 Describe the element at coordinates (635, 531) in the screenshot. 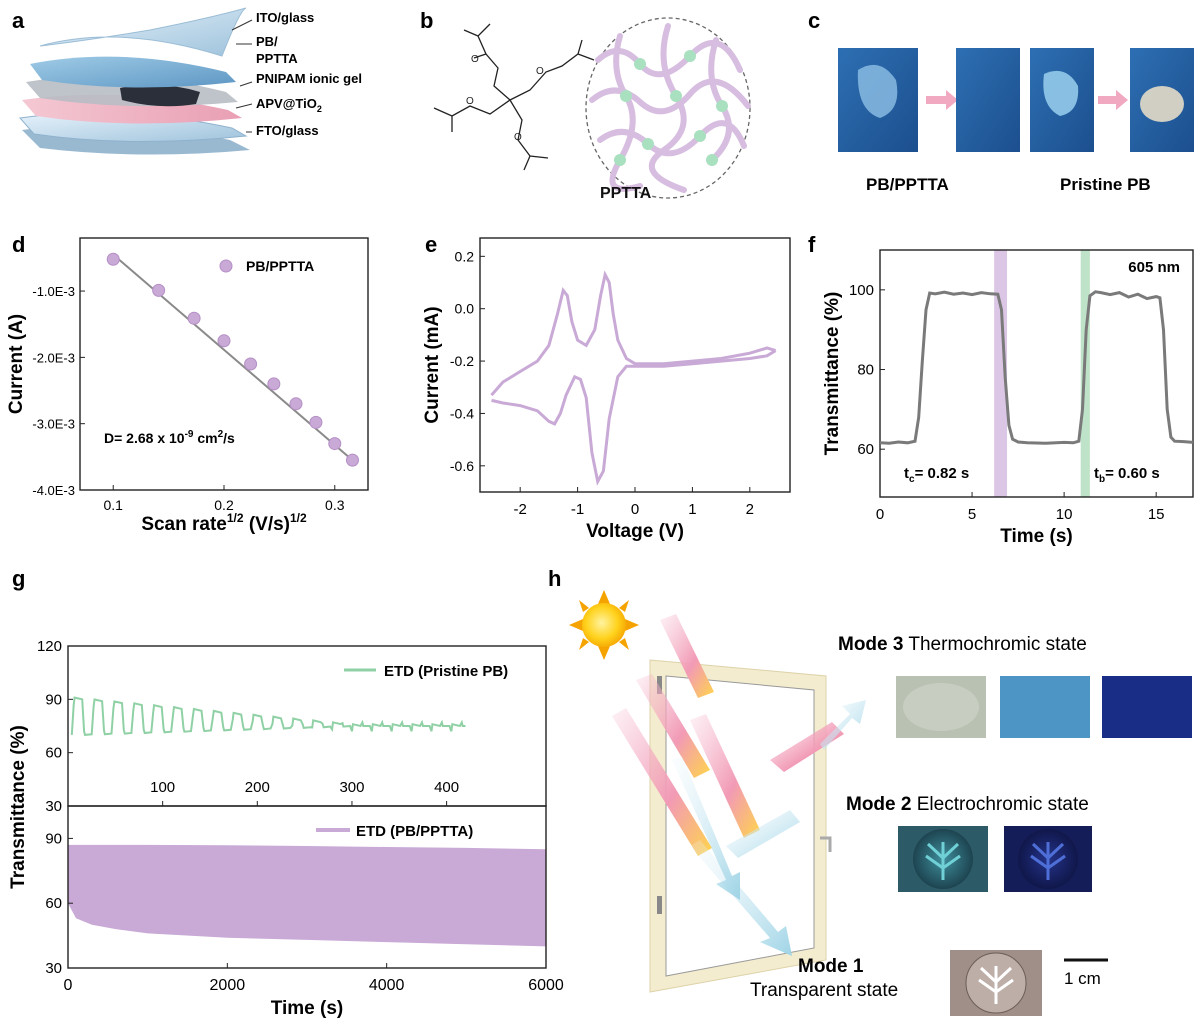

I see `x-axis-label: Voltage (V)` at that location.